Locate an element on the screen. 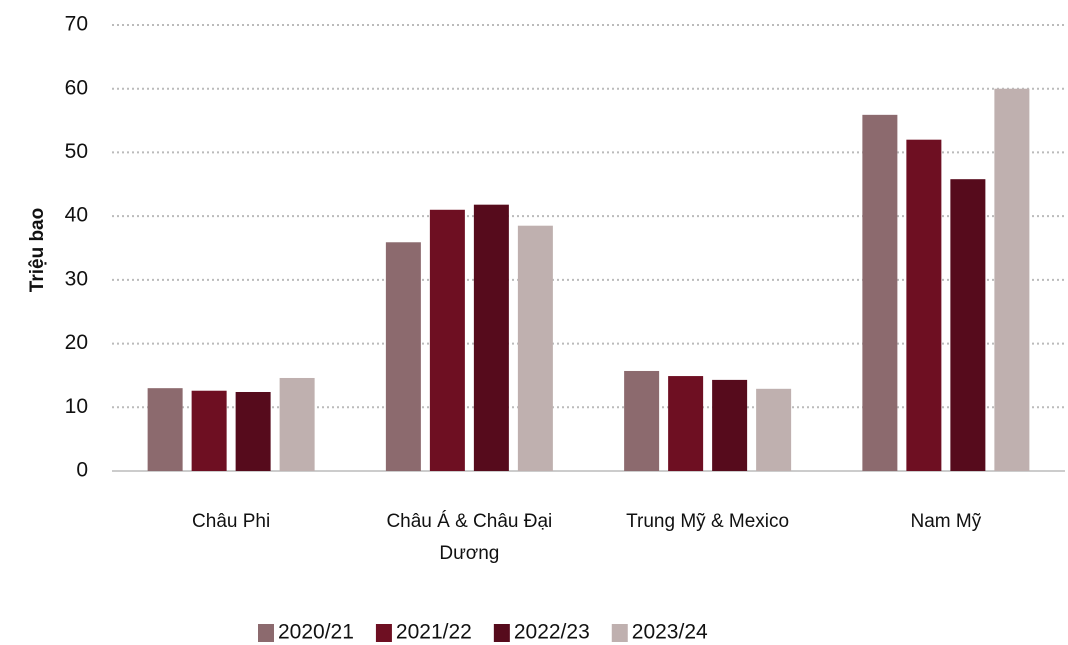 Image resolution: width=1068 pixels, height=645 pixels. y-tick-label: 60 is located at coordinates (76, 87).